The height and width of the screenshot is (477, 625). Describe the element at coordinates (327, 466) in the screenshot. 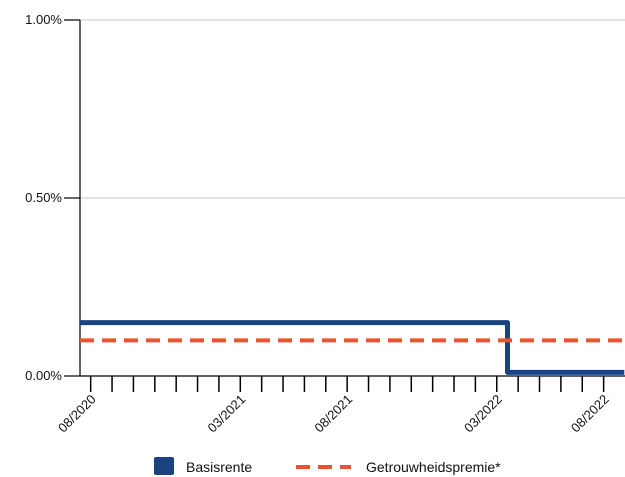

I see `legend: Basisrente Getrouwheidspremie*` at that location.